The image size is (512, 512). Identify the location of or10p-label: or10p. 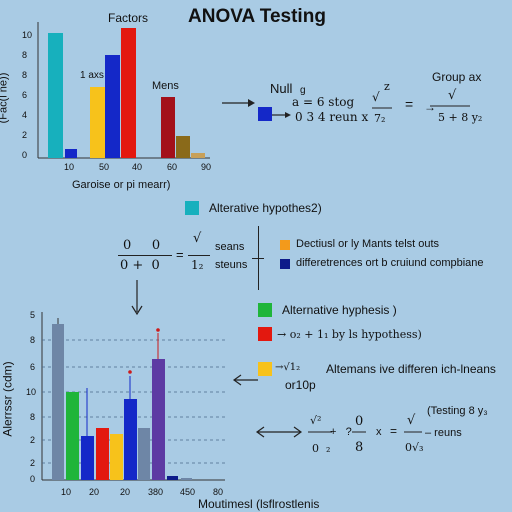
(300, 385).